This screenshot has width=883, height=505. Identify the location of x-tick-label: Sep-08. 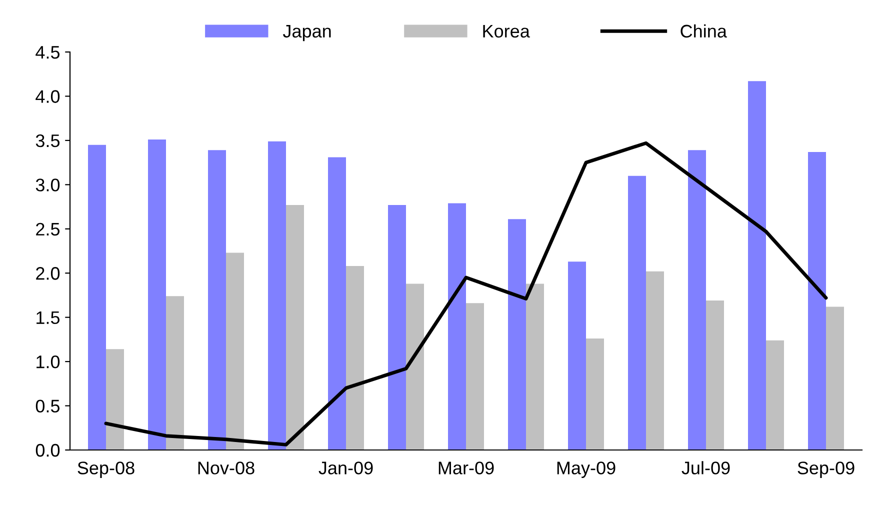
(106, 470).